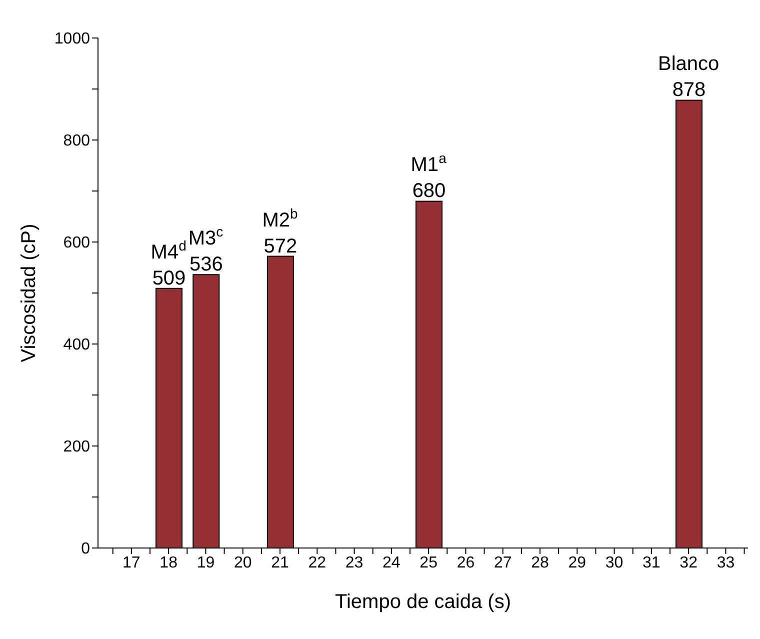 Image resolution: width=760 pixels, height=639 pixels. What do you see at coordinates (354, 563) in the screenshot?
I see `x-tick-label: 23` at bounding box center [354, 563].